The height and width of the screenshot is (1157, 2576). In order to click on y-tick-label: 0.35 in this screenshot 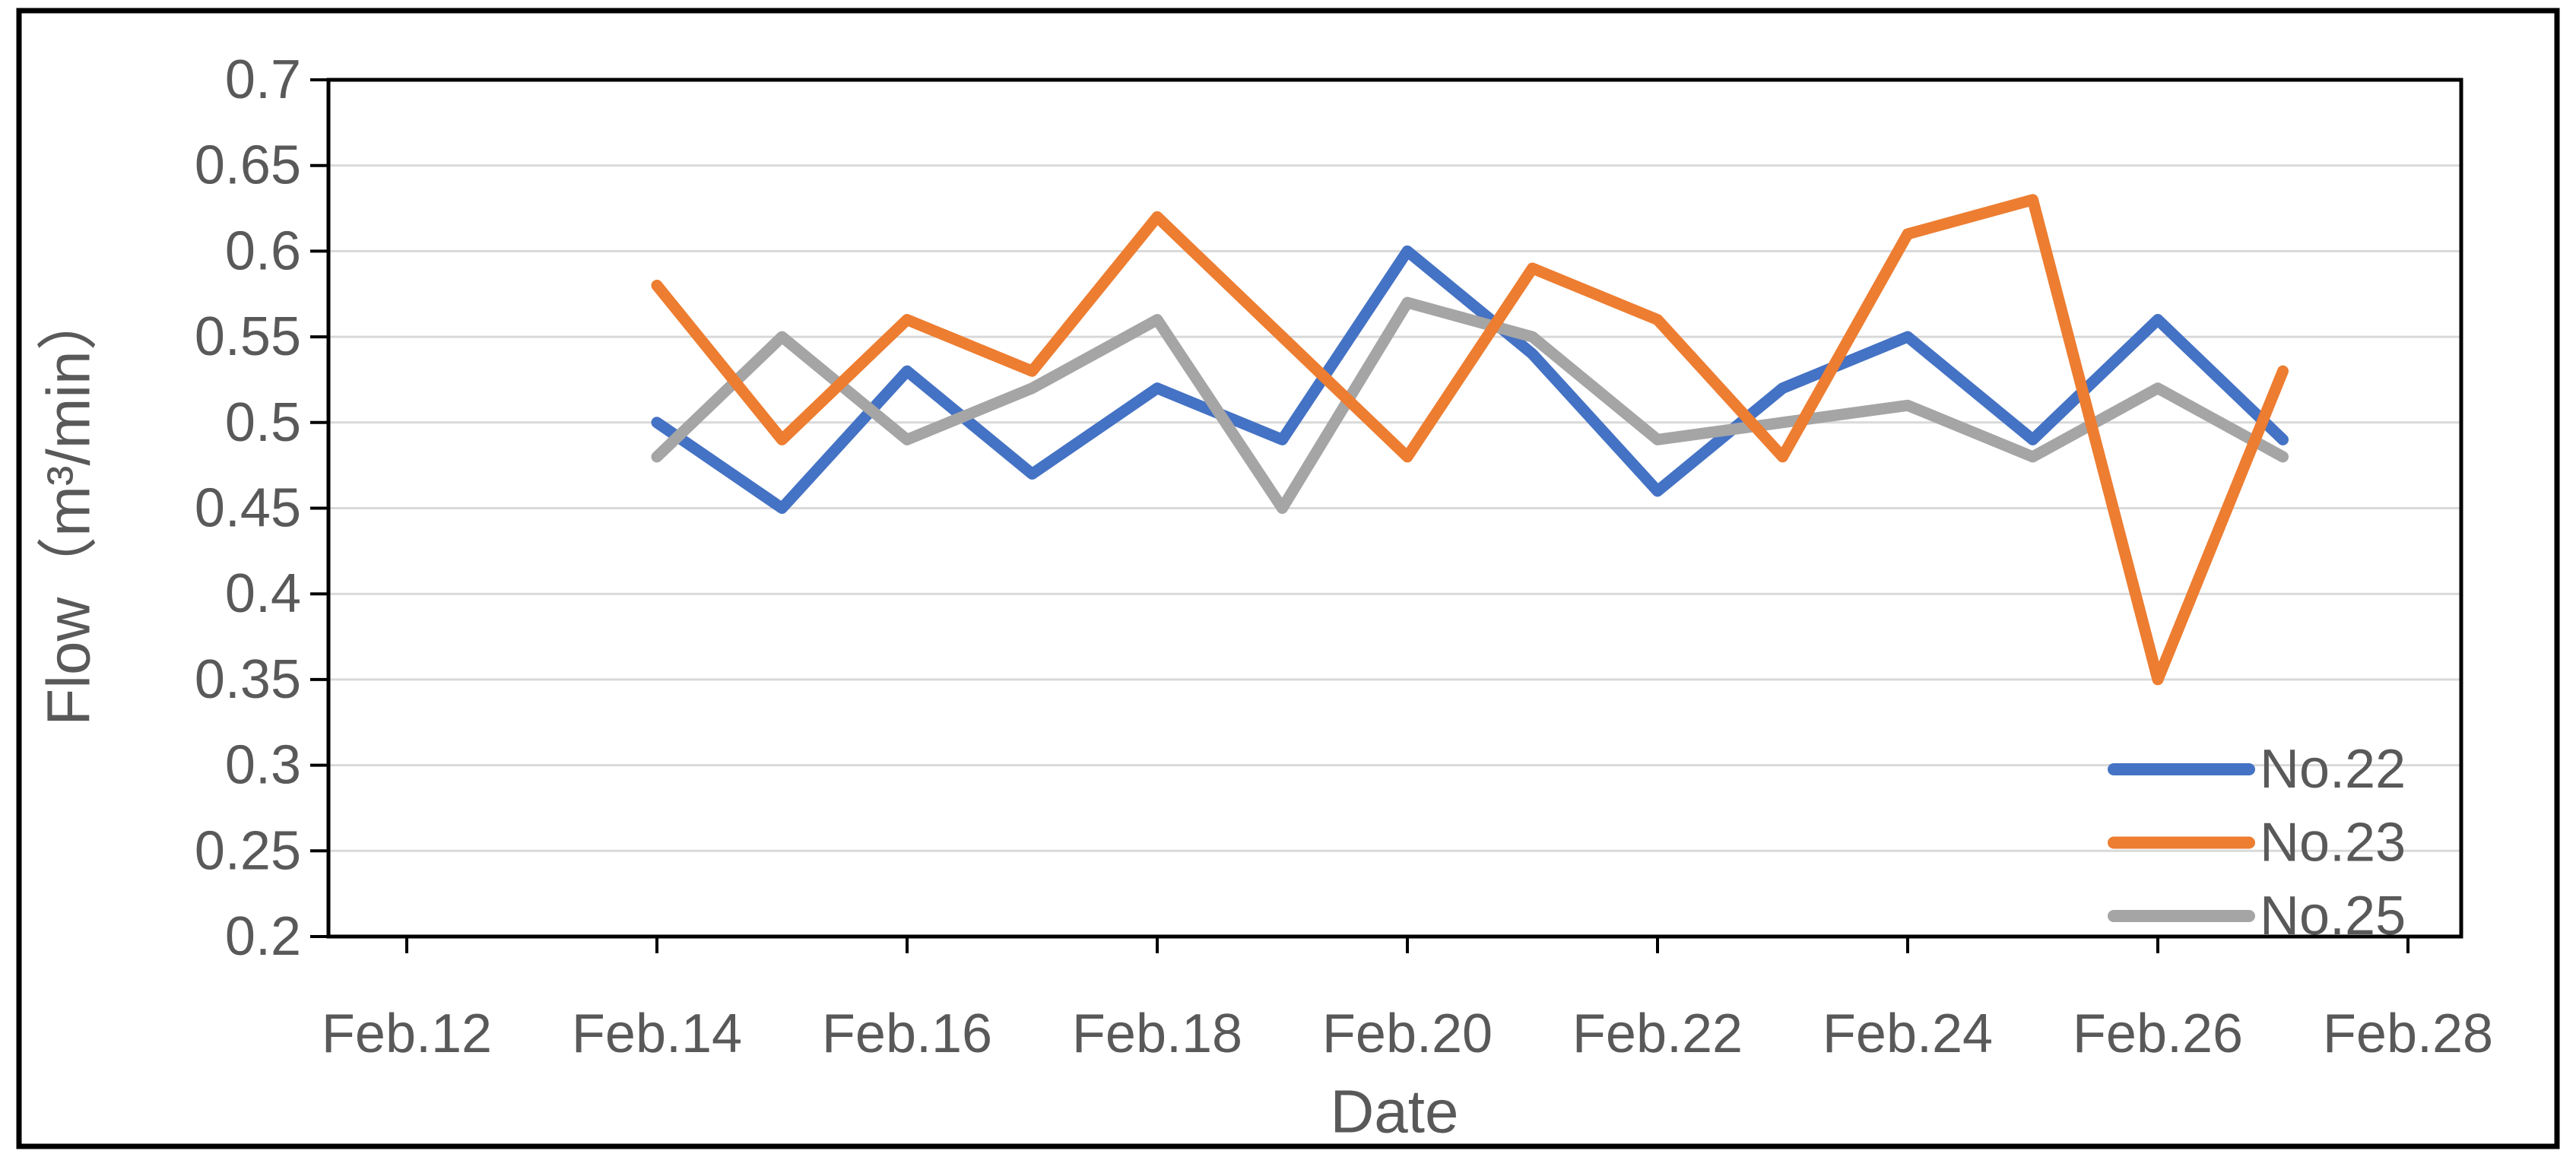, I will do `click(248, 679)`.